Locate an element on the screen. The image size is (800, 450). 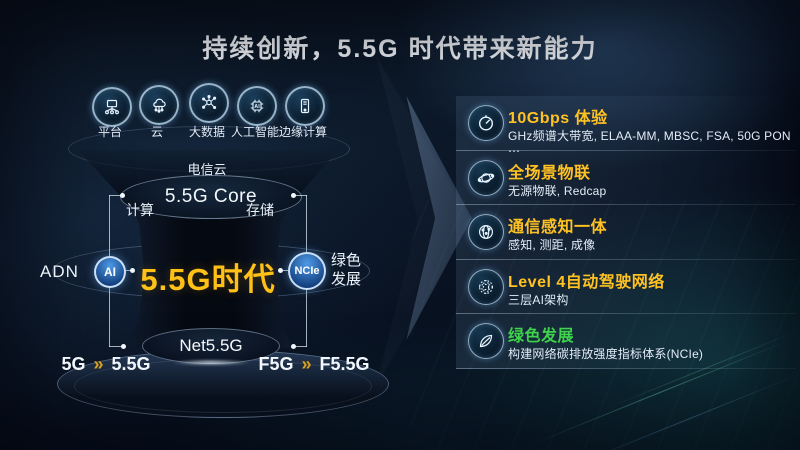
tier-label: 边缘计算 is located at coordinates (302, 132).